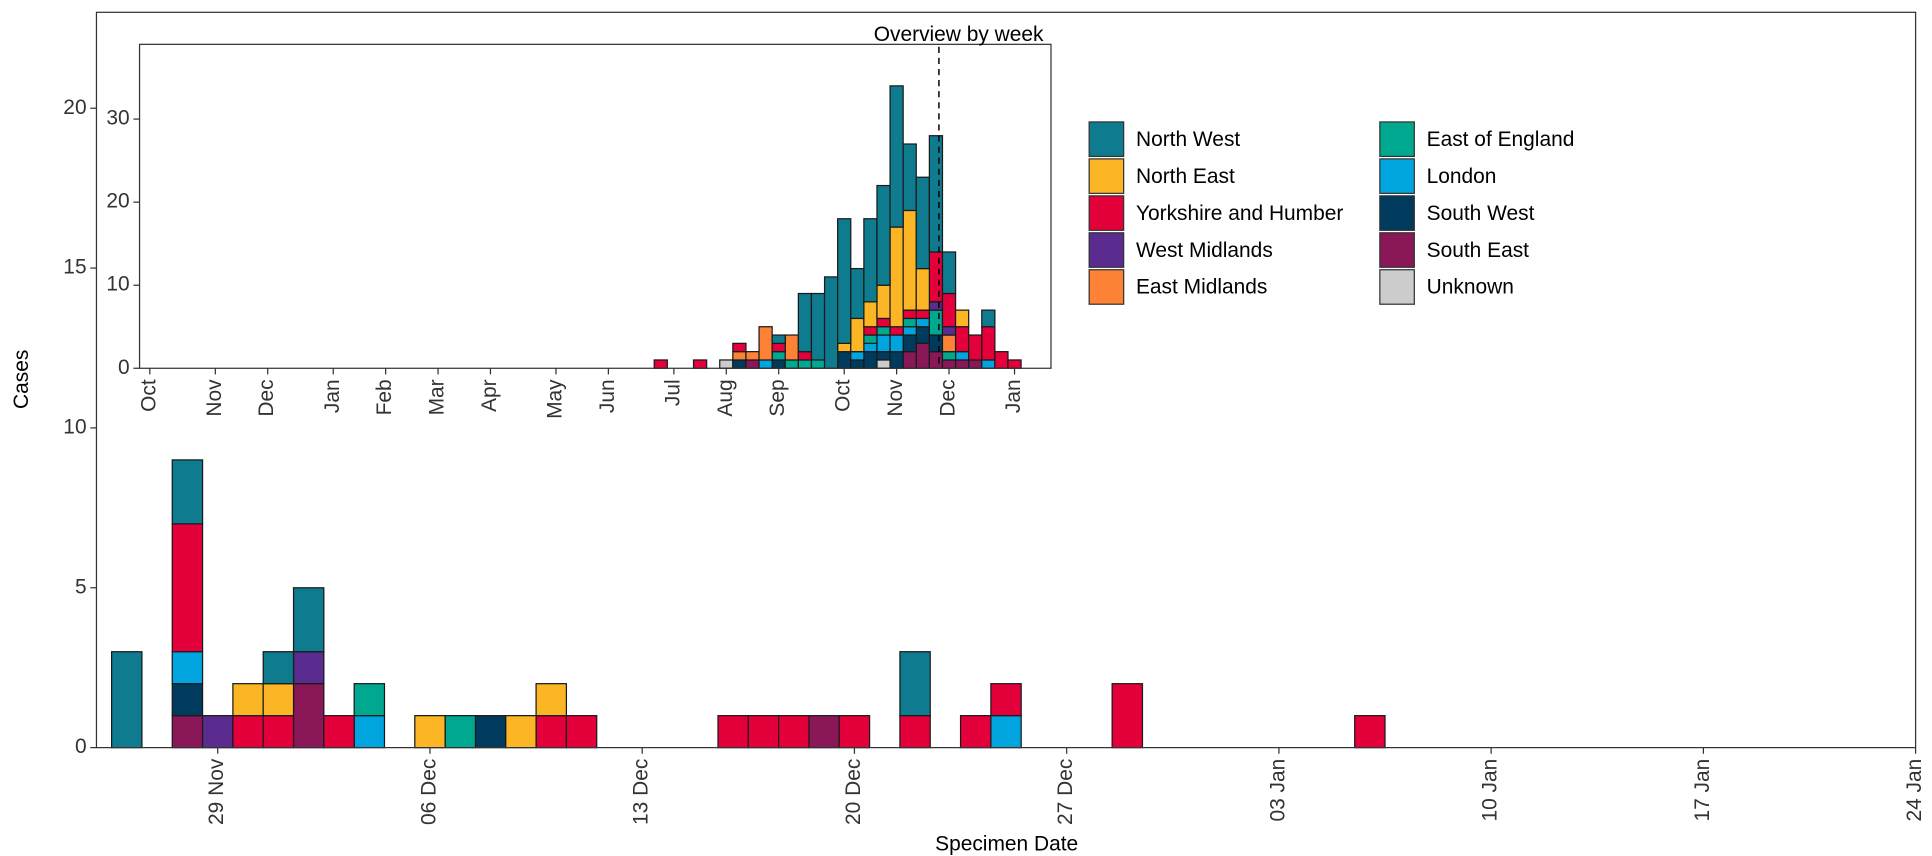 This screenshot has width=1932, height=856. I want to click on x-tick-label: 27 Dec, so click(1065, 792).